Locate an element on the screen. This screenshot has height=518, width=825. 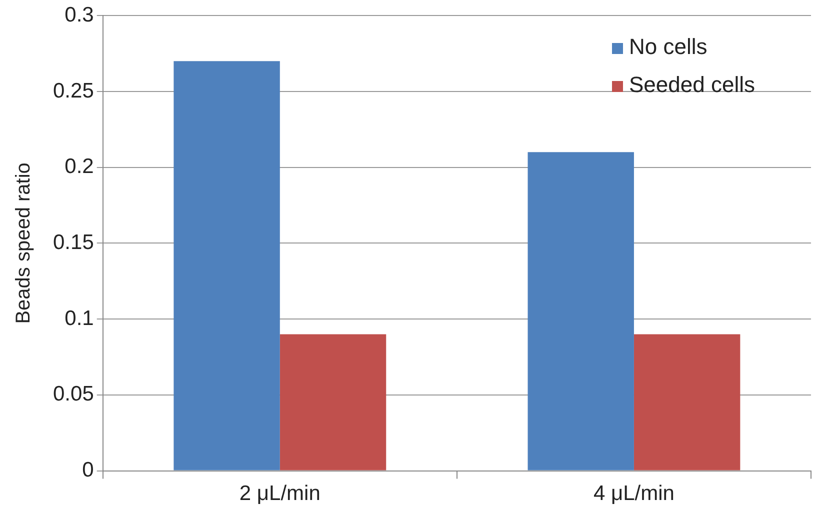
x-tick-label: 2 μL/min is located at coordinates (279, 494).